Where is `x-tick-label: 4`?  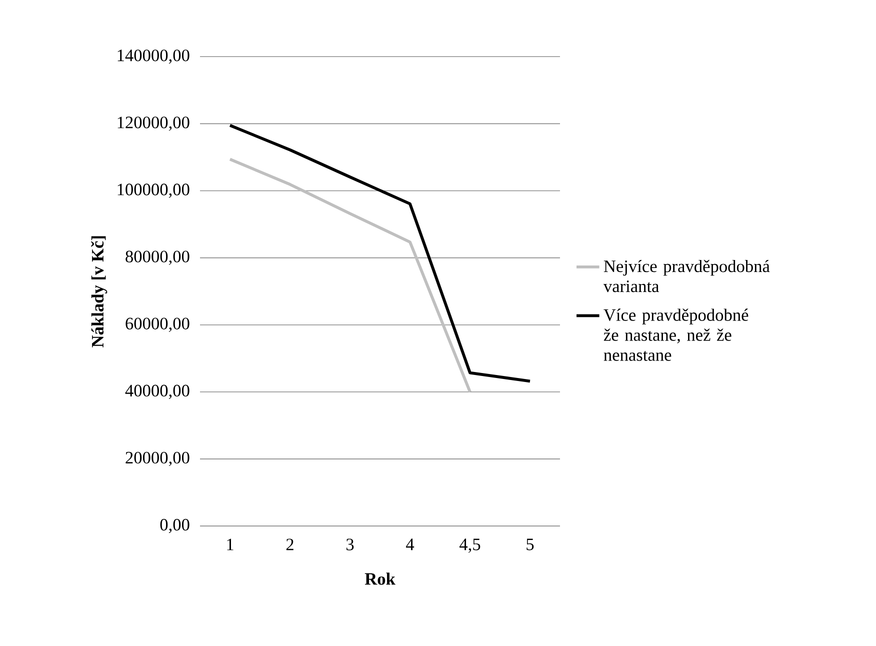
x-tick-label: 4 is located at coordinates (410, 544).